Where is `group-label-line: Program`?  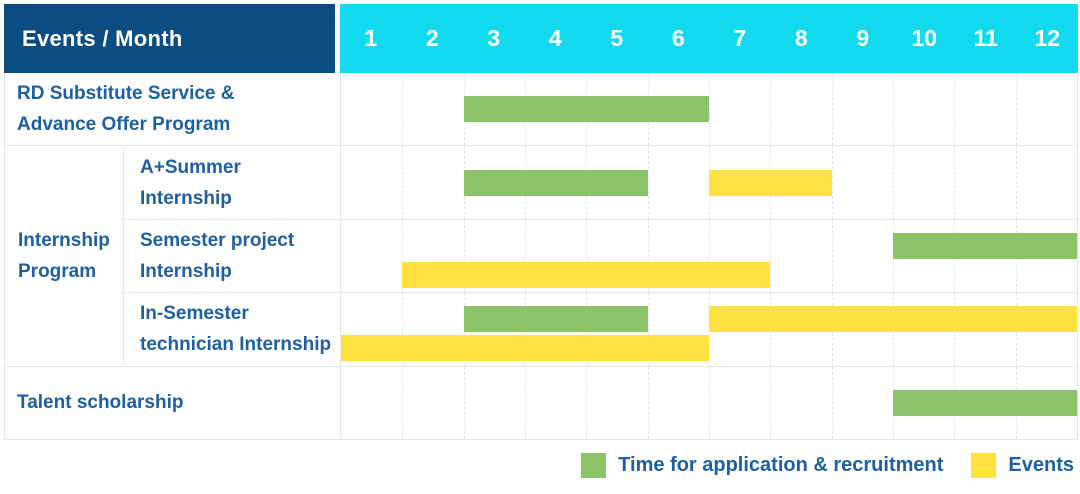 group-label-line: Program is located at coordinates (57, 271).